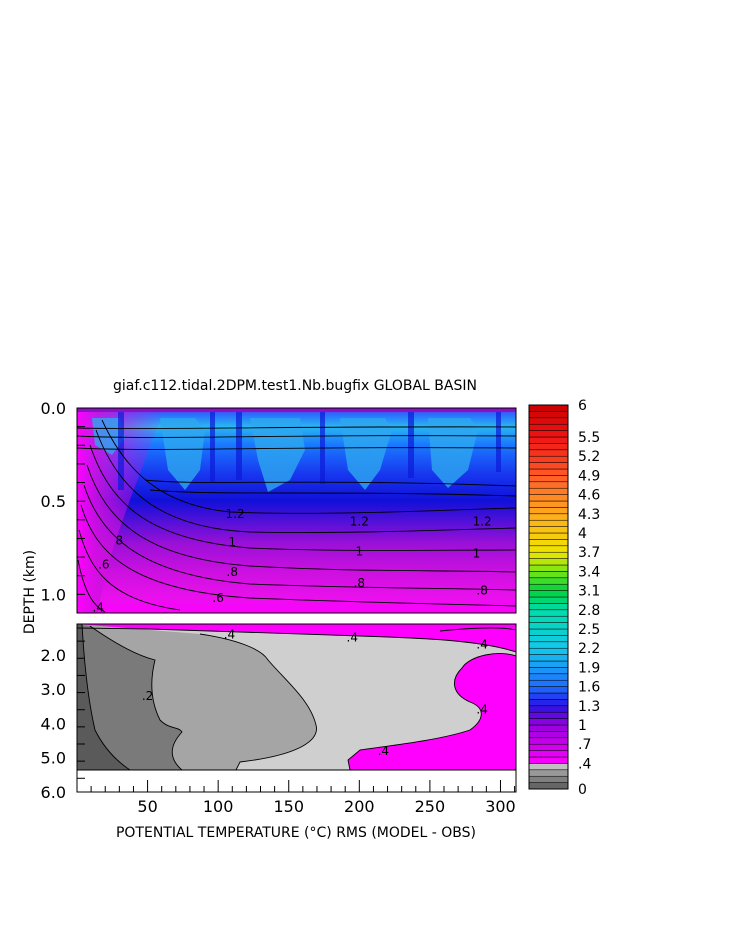  Describe the element at coordinates (218, 806) in the screenshot. I see `x-tick-label: 100` at that location.